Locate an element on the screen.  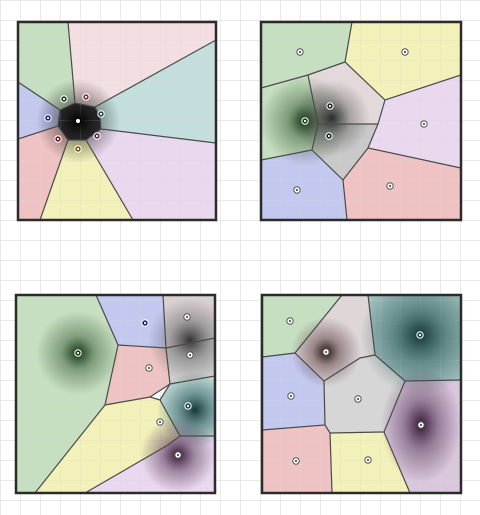
density-glow-teal is located at coordinates (410, 345).